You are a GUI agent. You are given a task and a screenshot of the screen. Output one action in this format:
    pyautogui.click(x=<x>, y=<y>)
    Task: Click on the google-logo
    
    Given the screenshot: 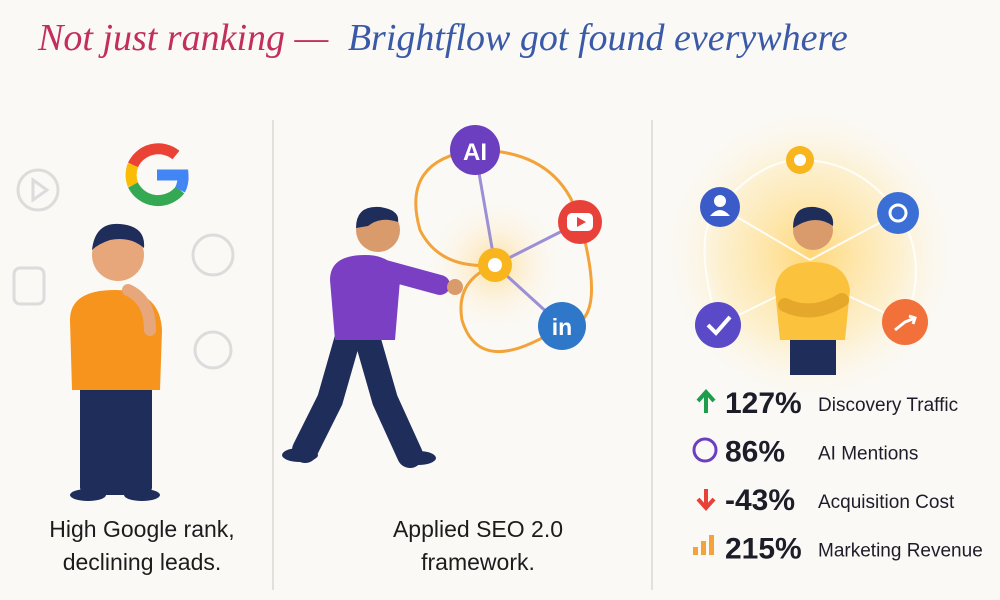 What is the action you would take?
    pyautogui.click(x=157, y=175)
    